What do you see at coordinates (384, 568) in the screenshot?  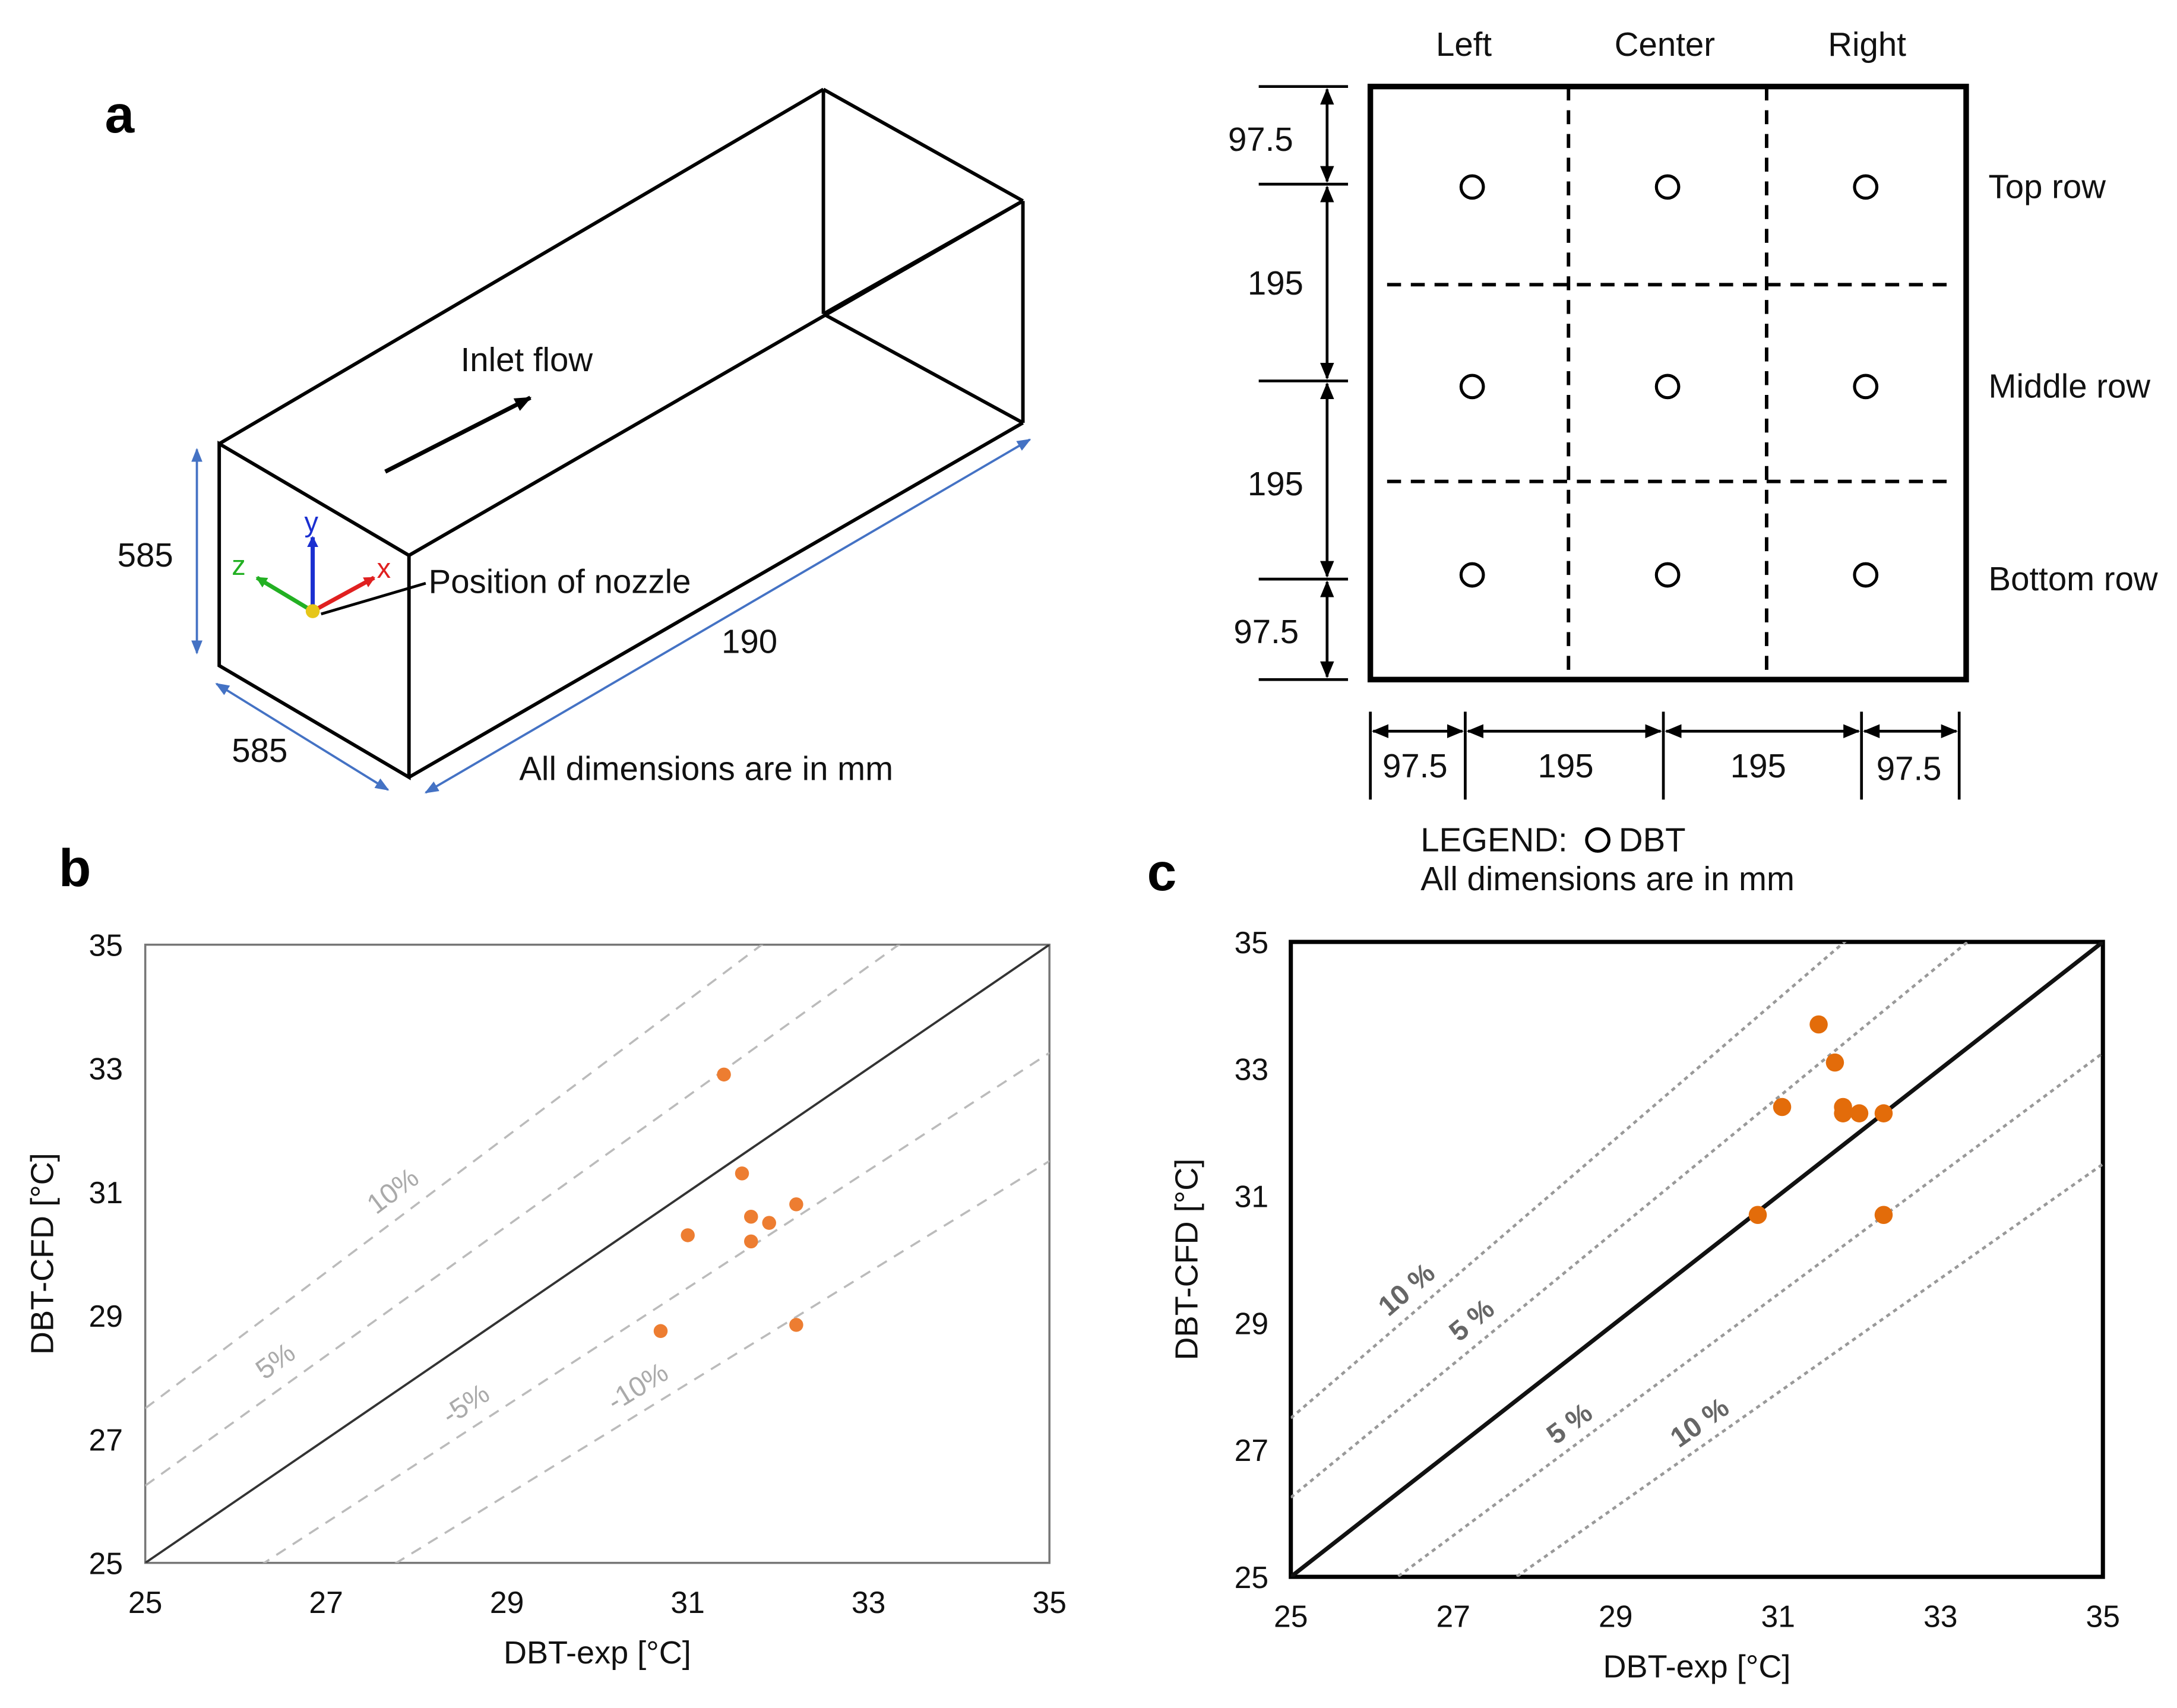 I see `x-axis-label: x` at bounding box center [384, 568].